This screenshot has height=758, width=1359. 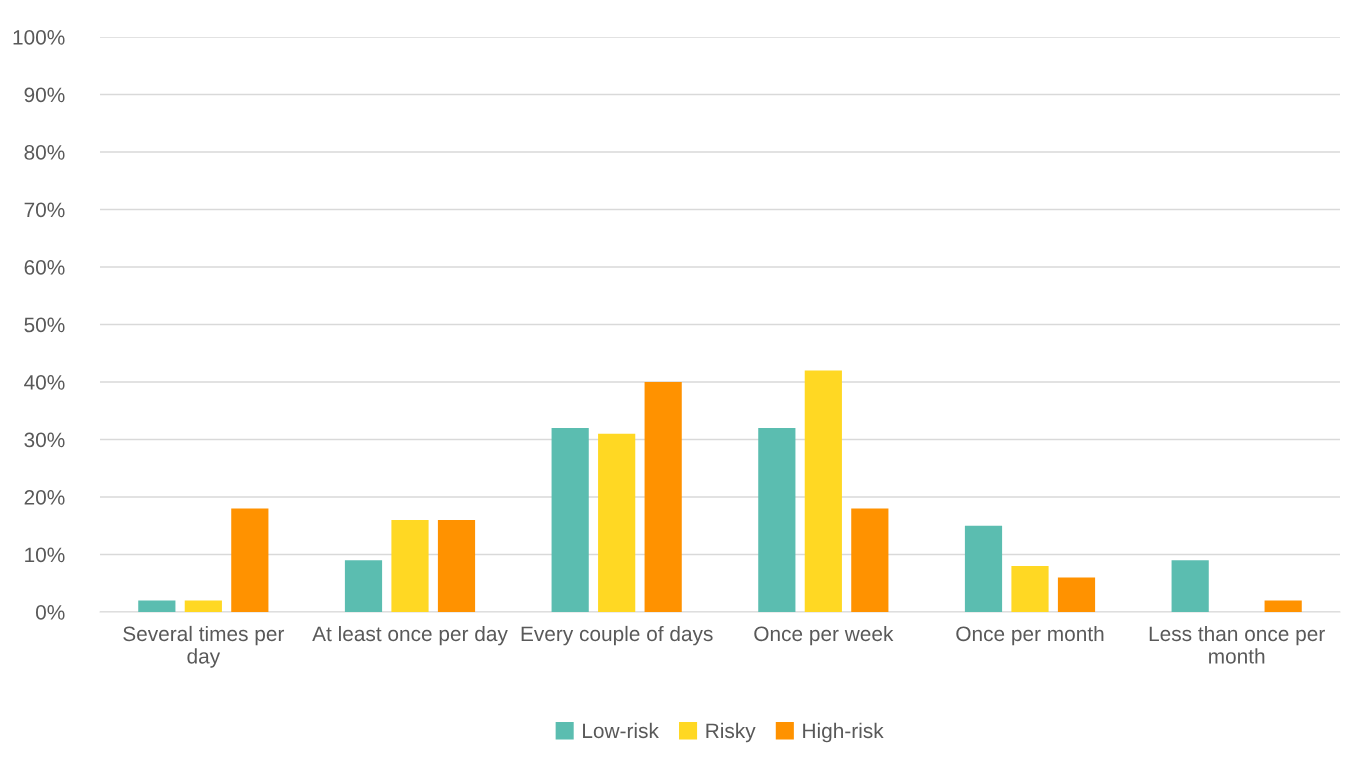 What do you see at coordinates (1237, 644) in the screenshot?
I see `x-tick-label: Less than once per month` at bounding box center [1237, 644].